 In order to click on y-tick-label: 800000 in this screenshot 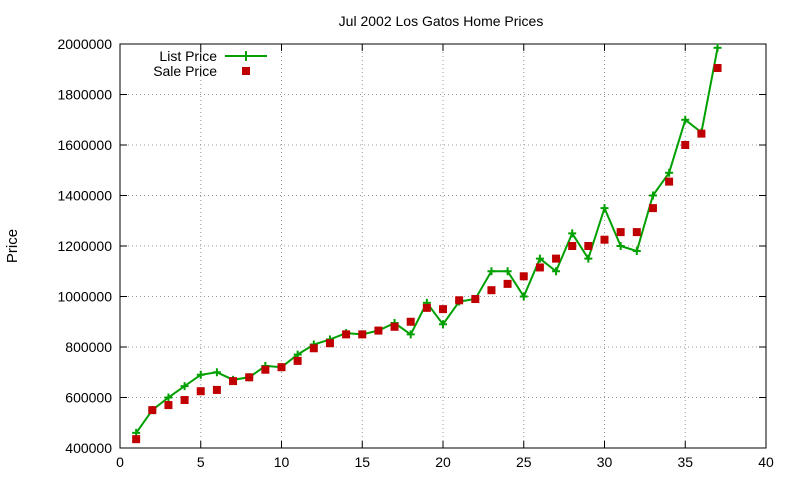, I will do `click(88, 347)`.